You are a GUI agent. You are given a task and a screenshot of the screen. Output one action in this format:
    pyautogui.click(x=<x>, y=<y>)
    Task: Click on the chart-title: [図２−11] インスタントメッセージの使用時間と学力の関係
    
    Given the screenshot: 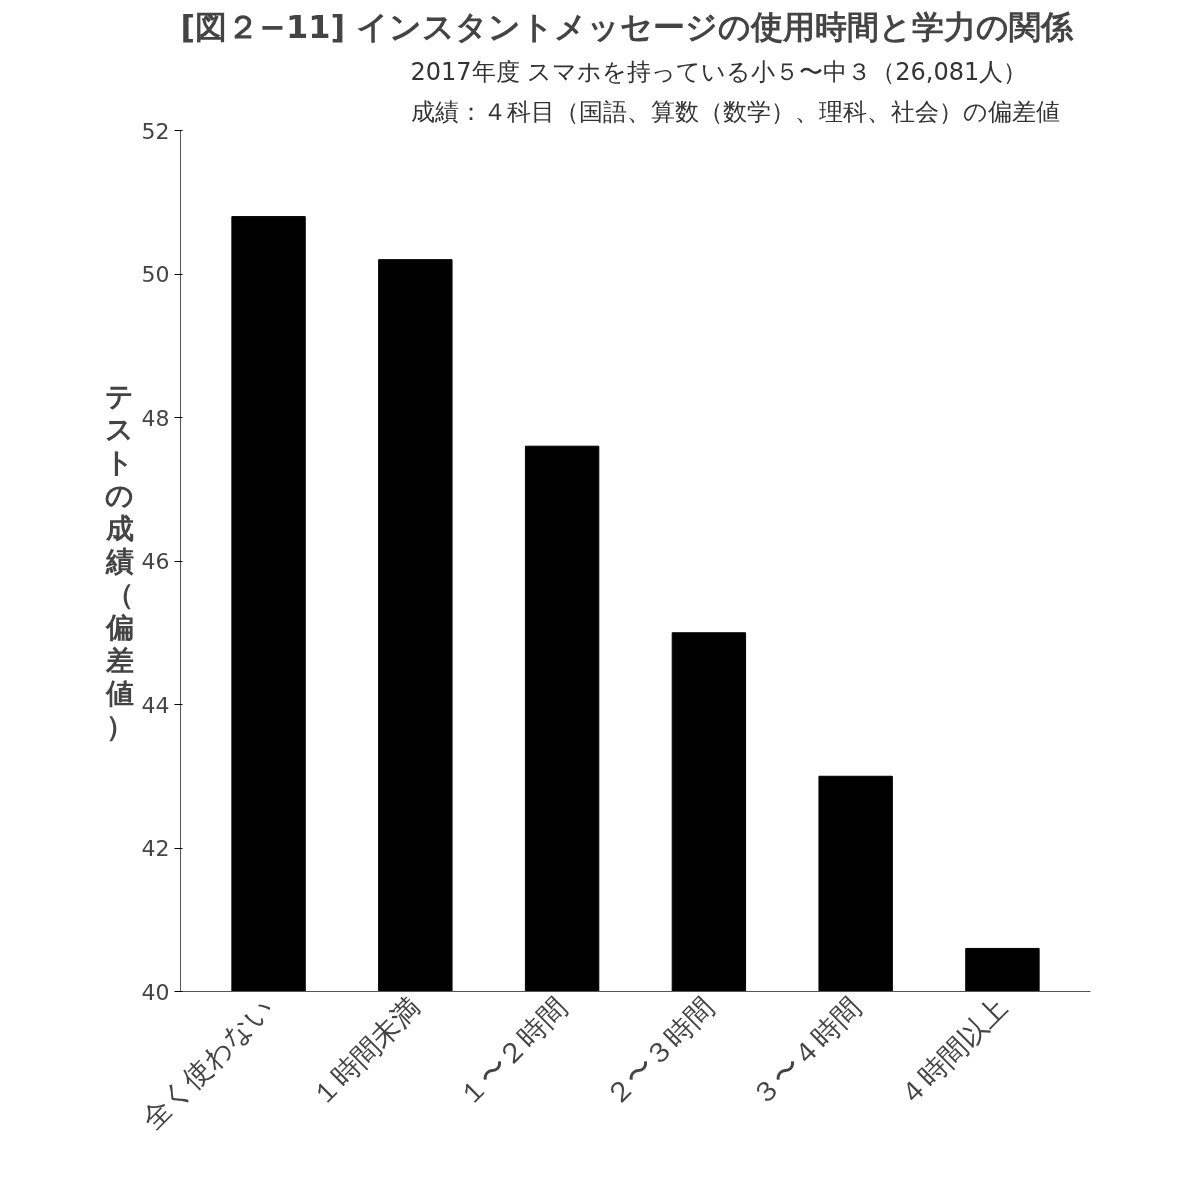 What is the action you would take?
    pyautogui.click(x=627, y=26)
    